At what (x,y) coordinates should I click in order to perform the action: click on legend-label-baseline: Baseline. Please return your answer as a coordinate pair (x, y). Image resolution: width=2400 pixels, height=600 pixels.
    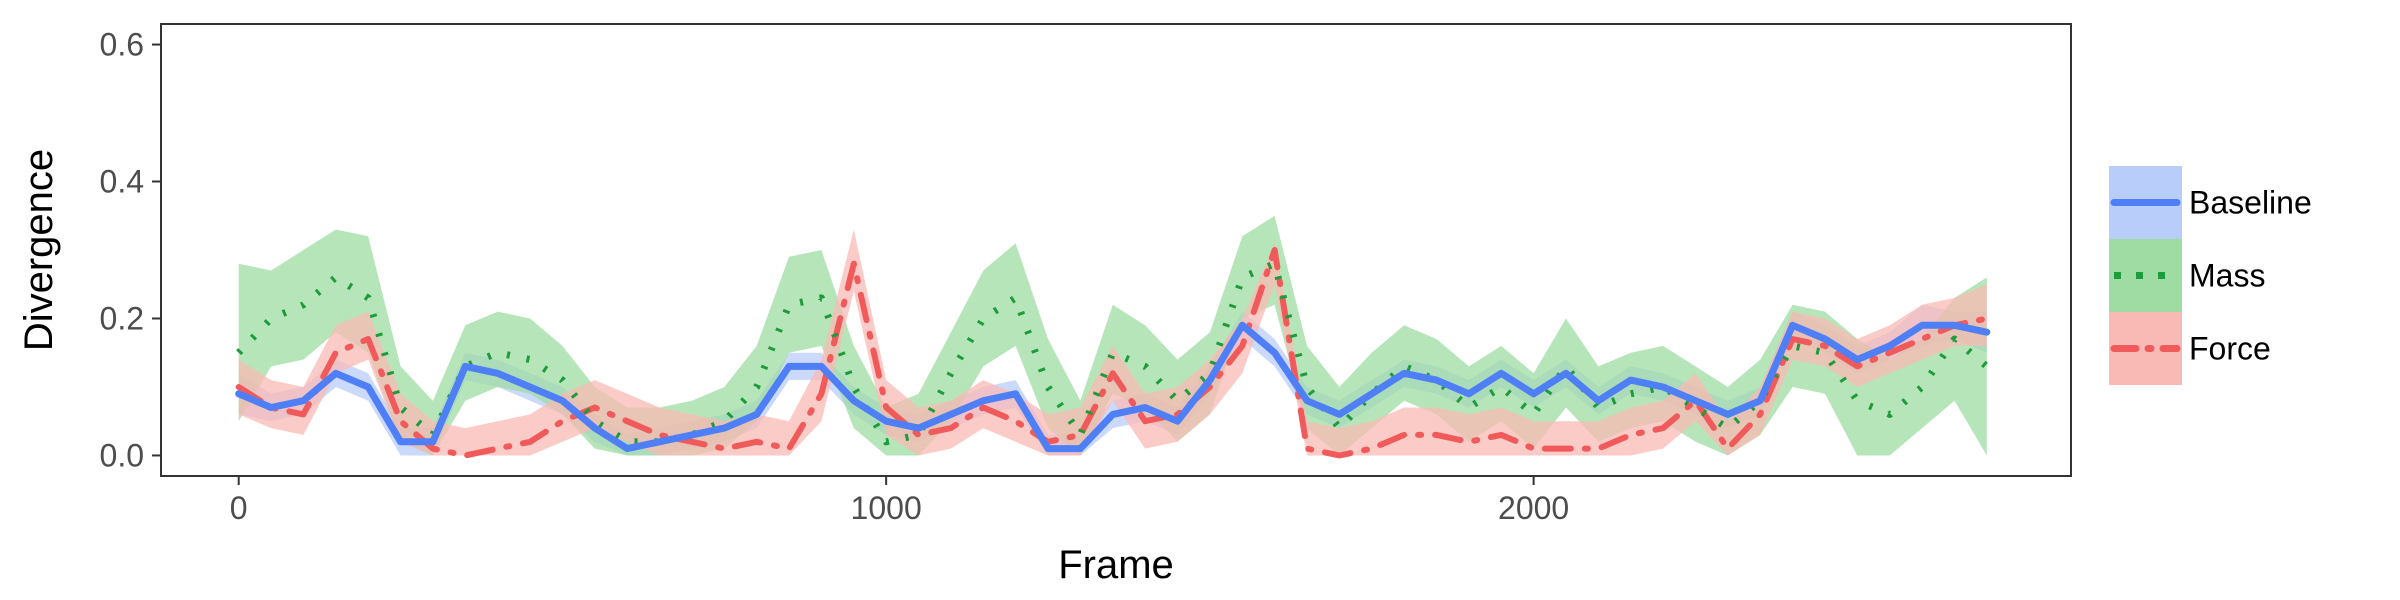
    Looking at the image, I should click on (2250, 203).